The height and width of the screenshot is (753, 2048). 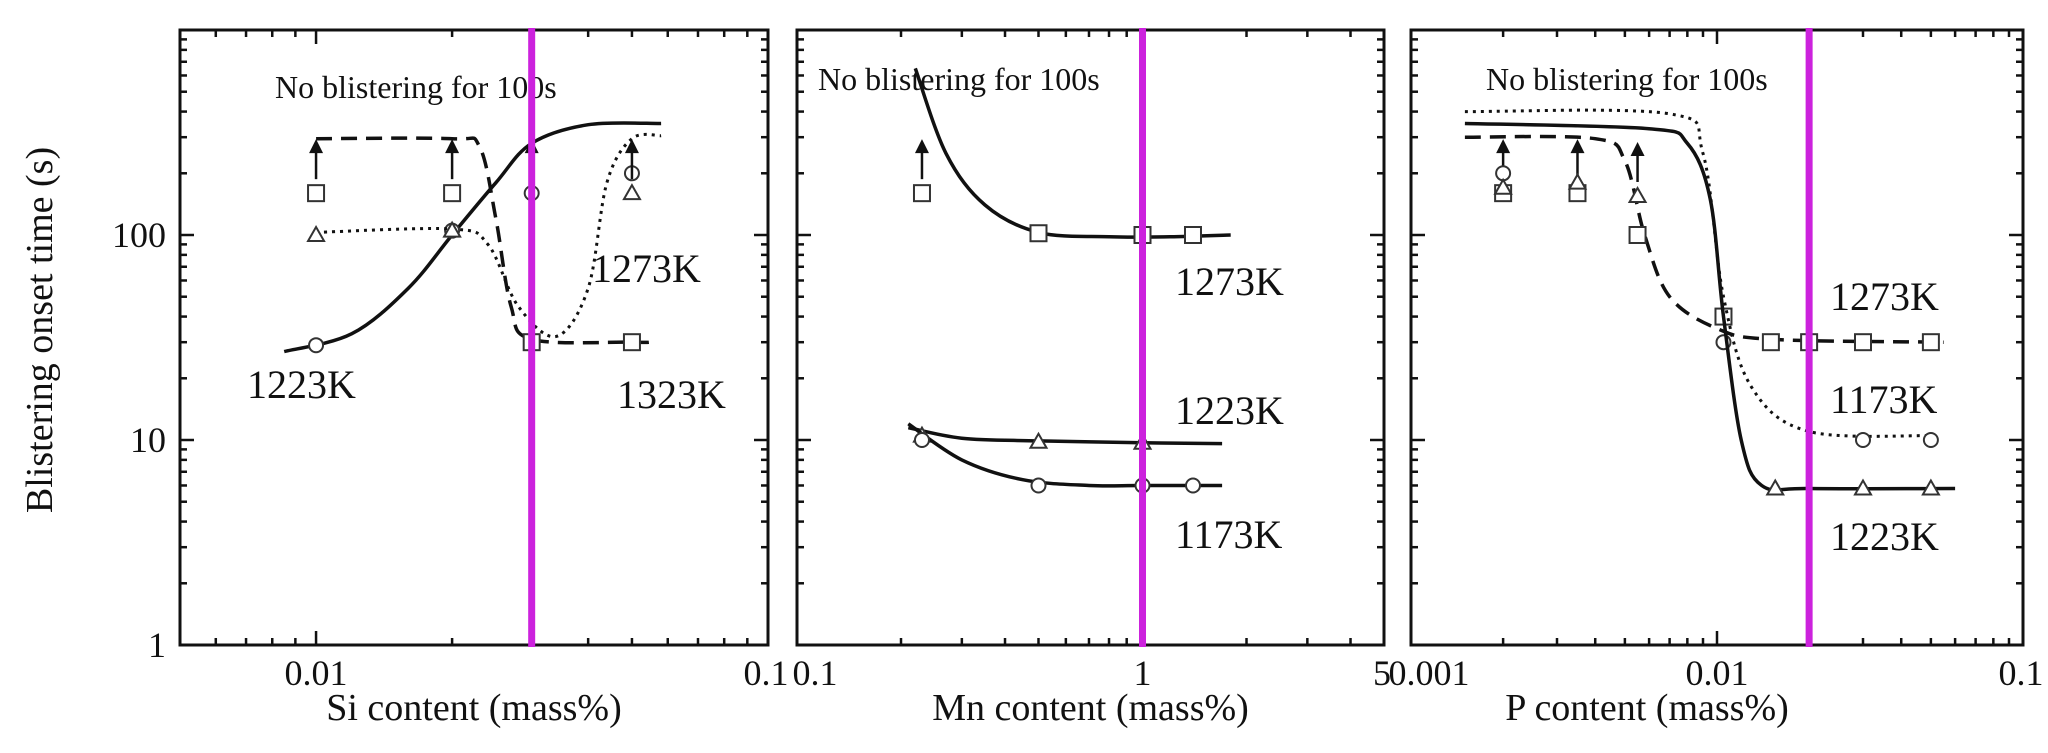 I want to click on x-axis-label: Mn content (mass%), so click(x=1090, y=708).